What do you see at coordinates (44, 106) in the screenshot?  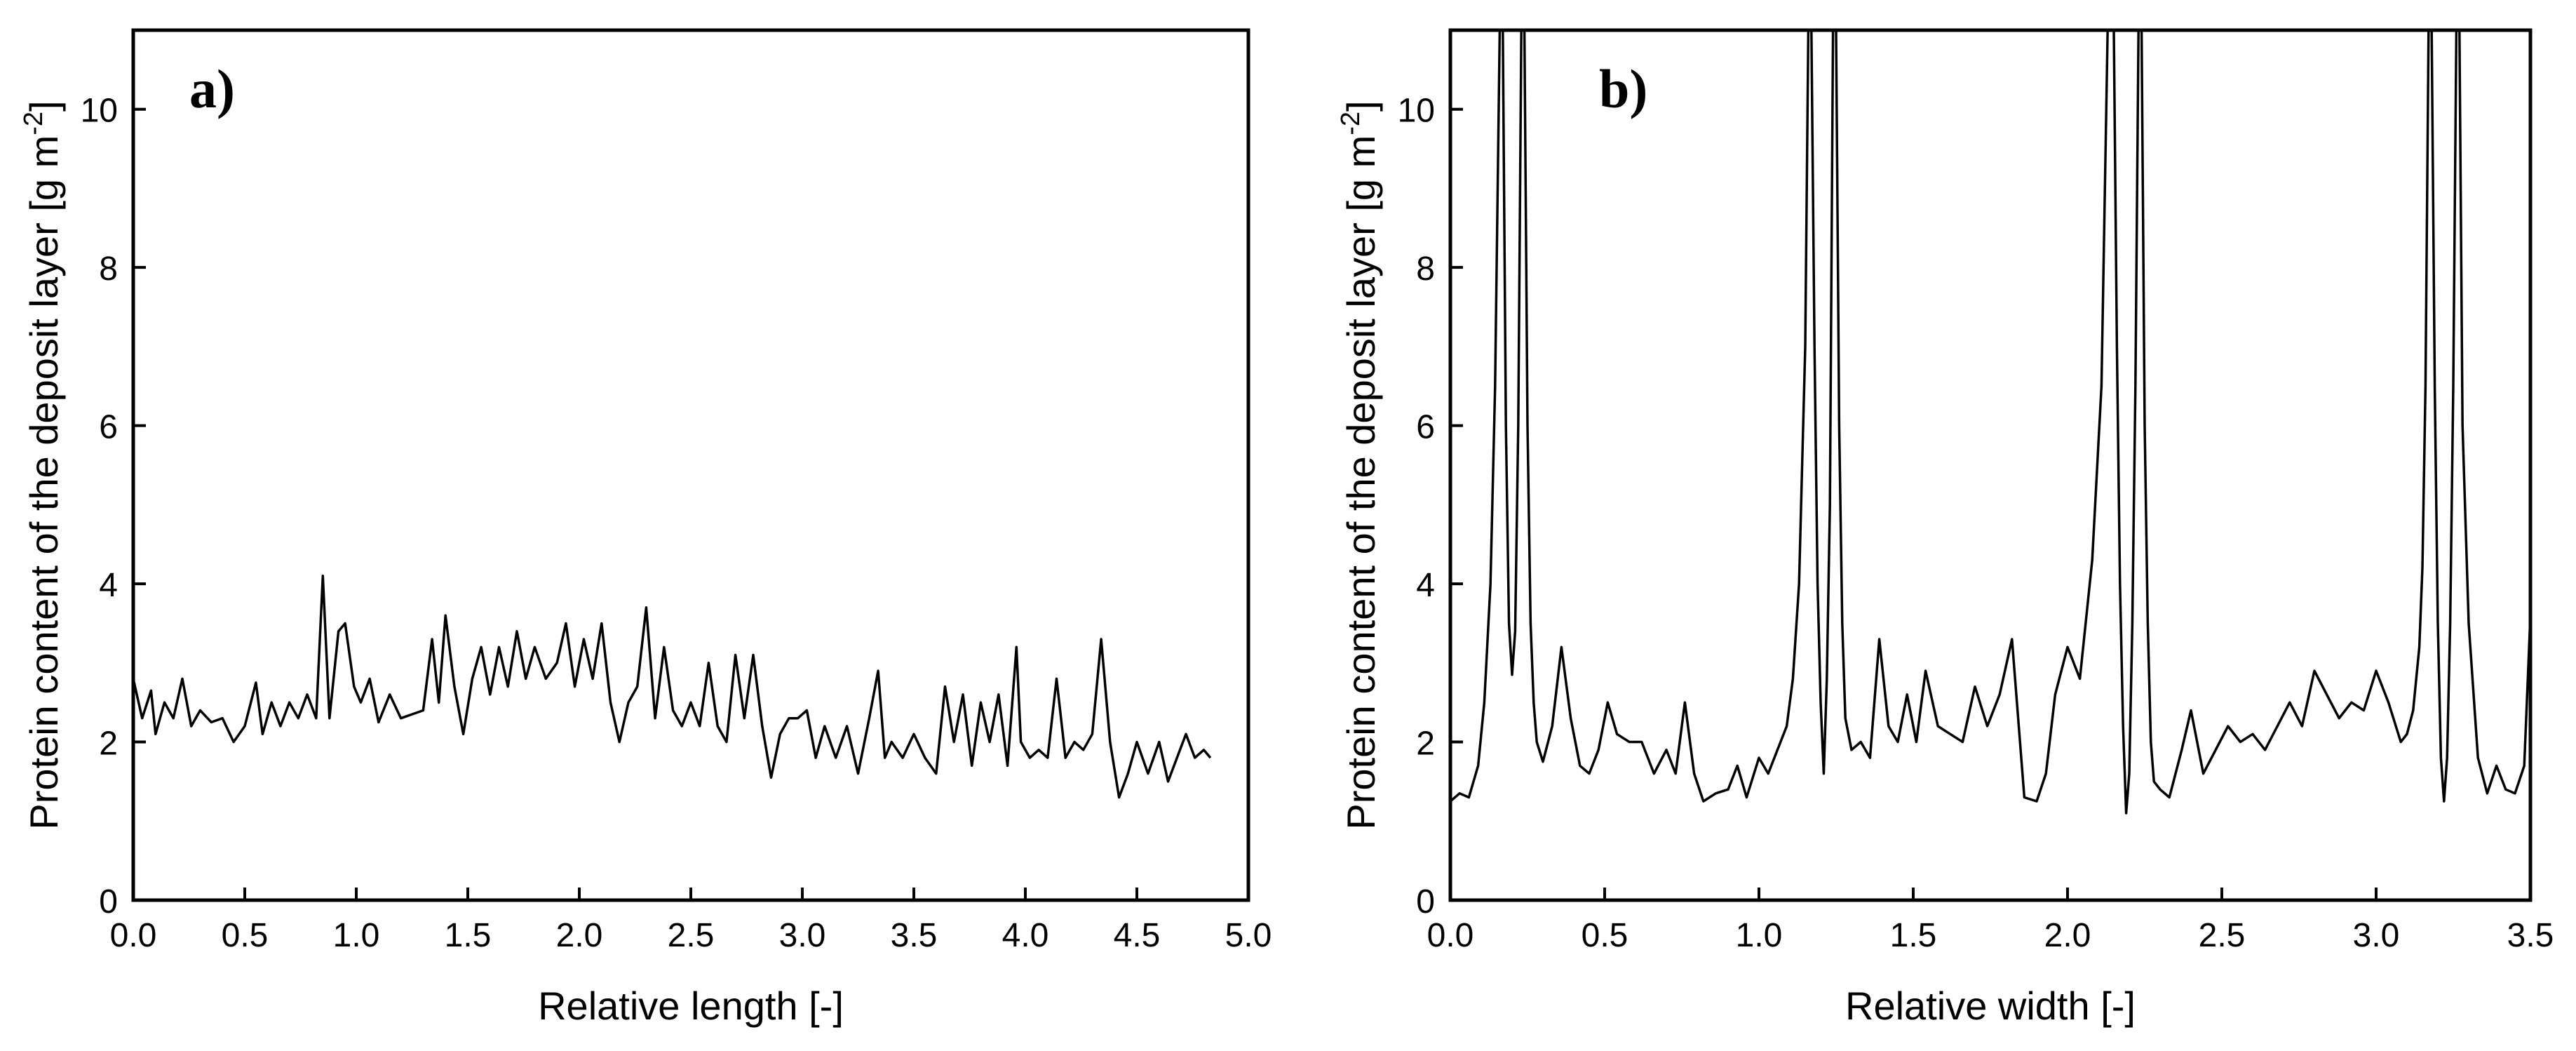 I see `y-axis-title-end-a: ]` at bounding box center [44, 106].